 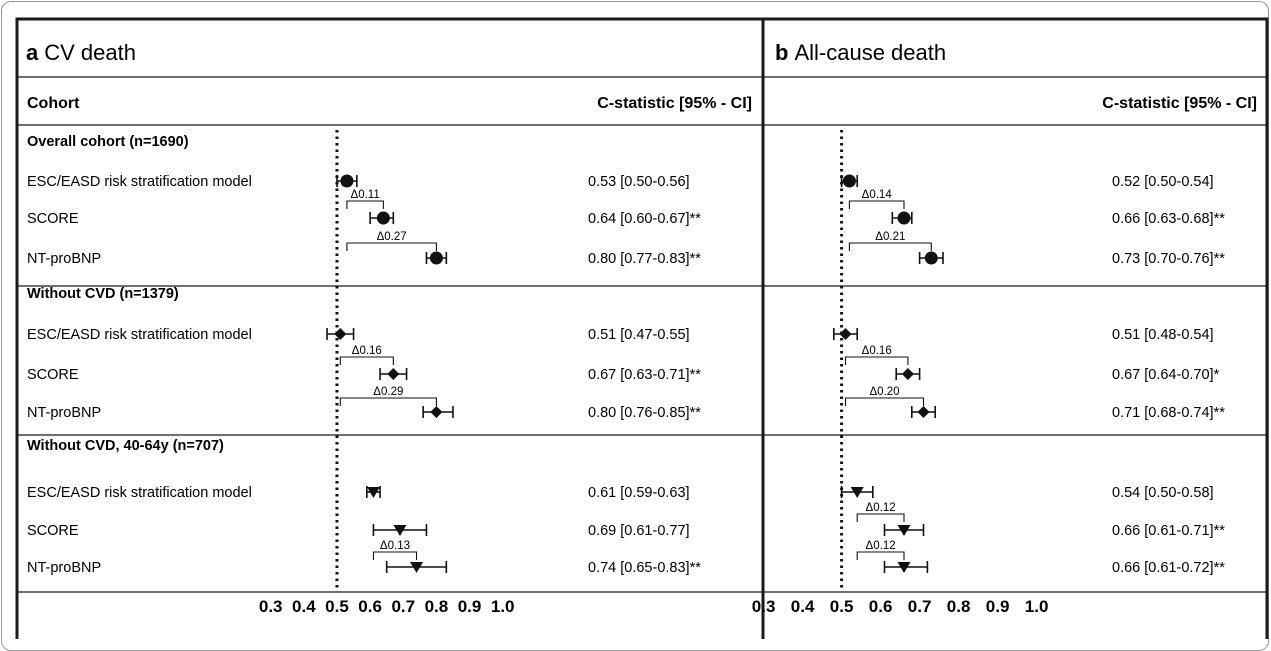 I want to click on panel-b-letter: b, so click(x=781, y=52).